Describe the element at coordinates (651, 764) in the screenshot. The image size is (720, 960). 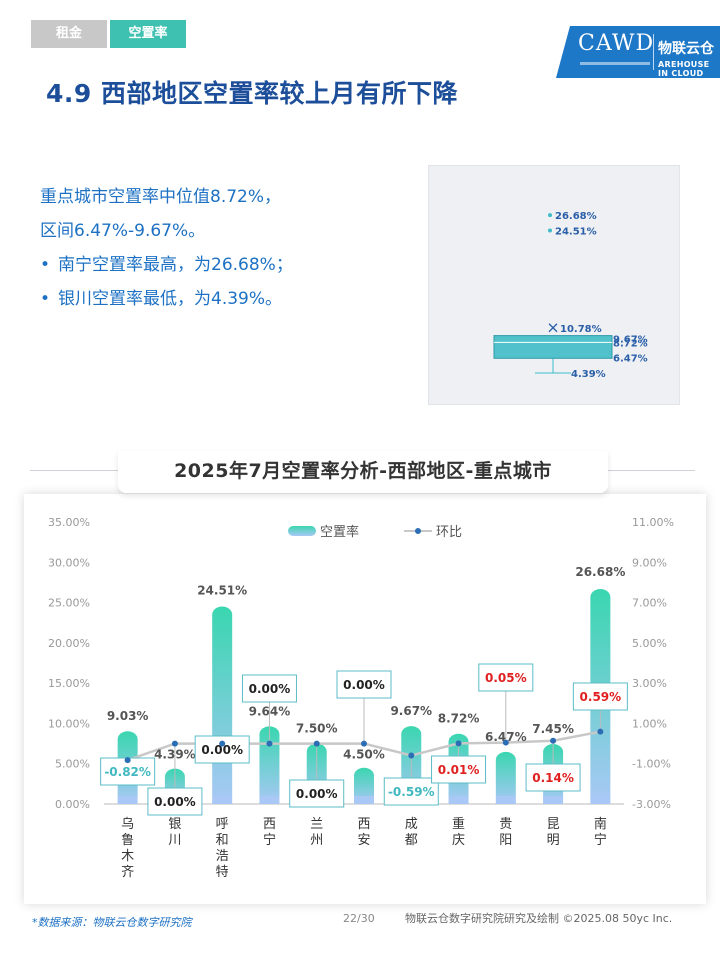
I see `y-right-tick-label: -1.00%` at that location.